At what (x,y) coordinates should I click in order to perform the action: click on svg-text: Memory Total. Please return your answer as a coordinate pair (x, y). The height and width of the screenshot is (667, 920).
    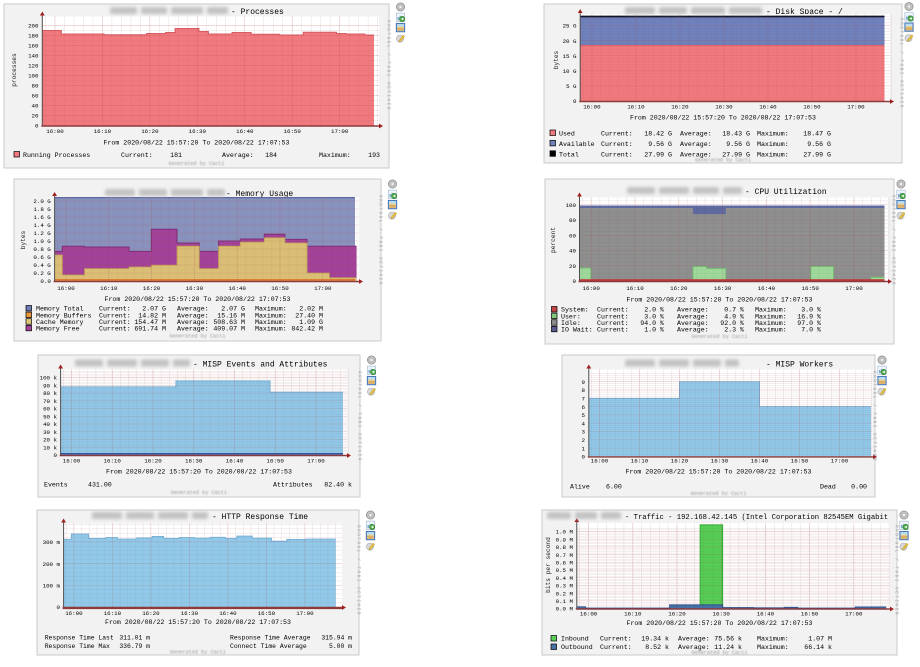
    Looking at the image, I should click on (60, 309).